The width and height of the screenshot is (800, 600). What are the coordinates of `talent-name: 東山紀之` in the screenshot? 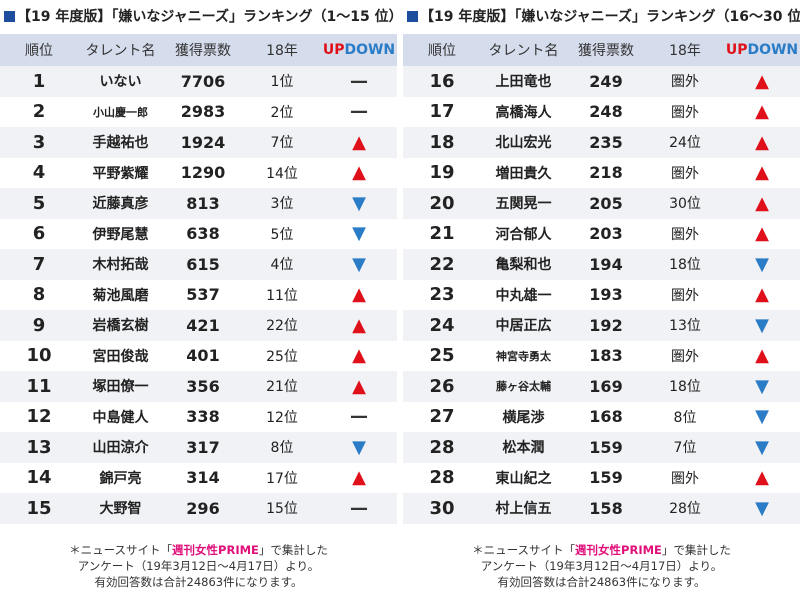 It's located at (523, 477).